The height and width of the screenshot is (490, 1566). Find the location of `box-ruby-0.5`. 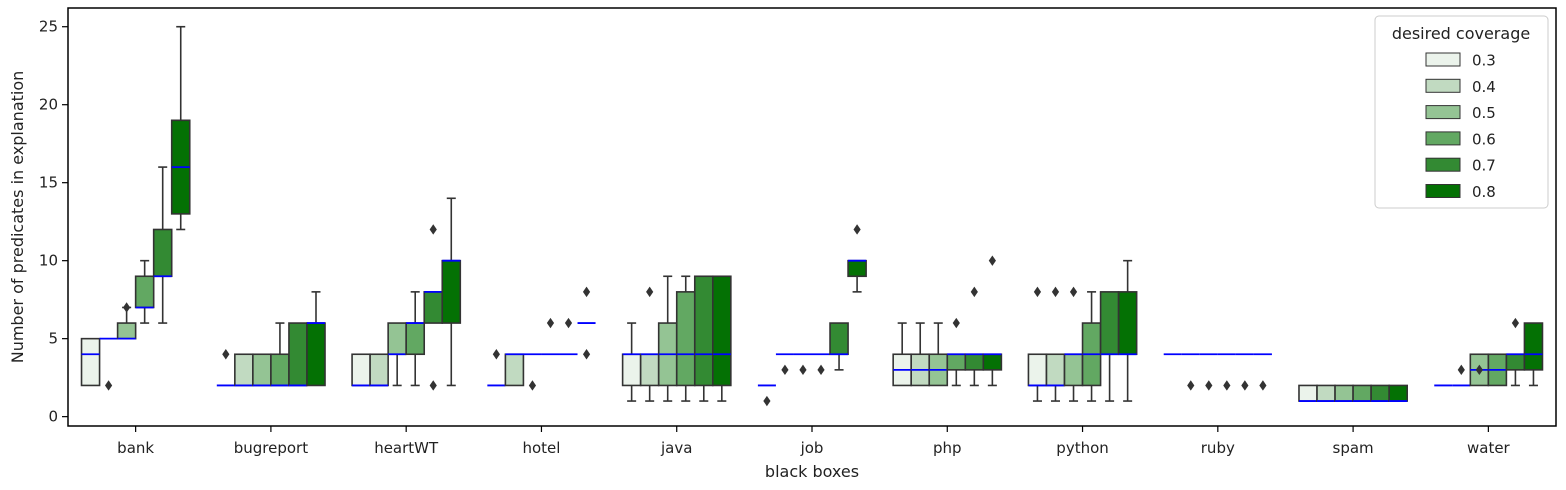

box-ruby-0.5 is located at coordinates (1208, 372).